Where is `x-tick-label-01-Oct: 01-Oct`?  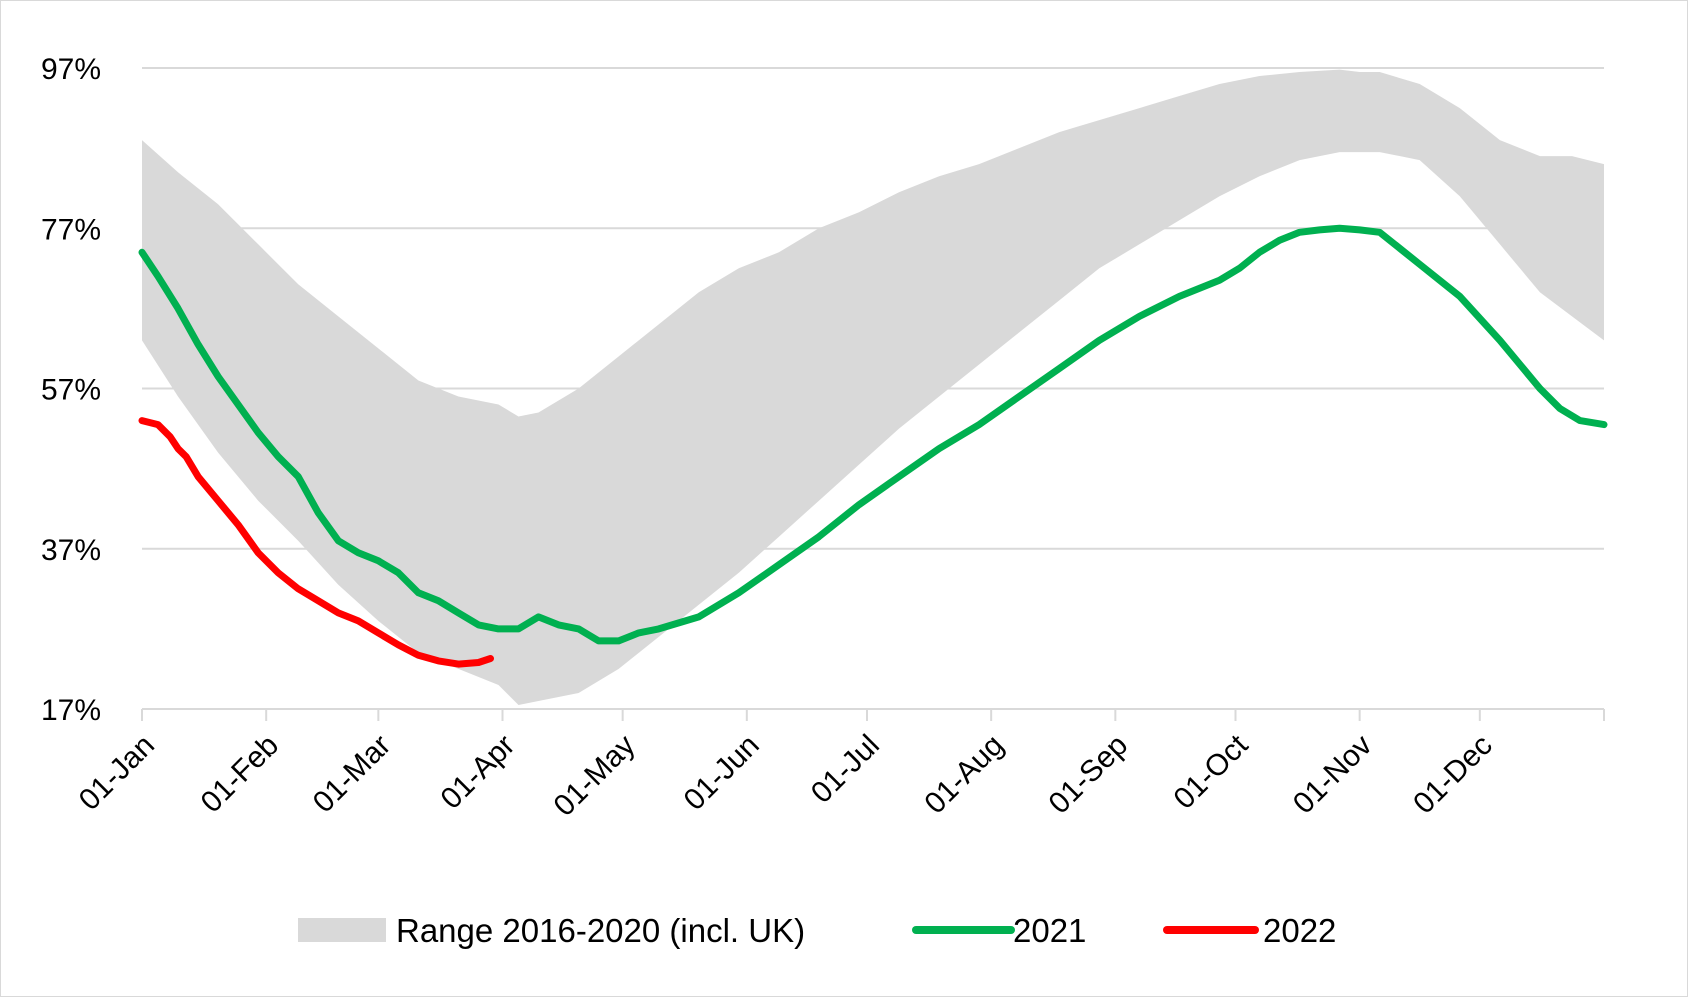
x-tick-label-01-Oct: 01-Oct is located at coordinates (1210, 771).